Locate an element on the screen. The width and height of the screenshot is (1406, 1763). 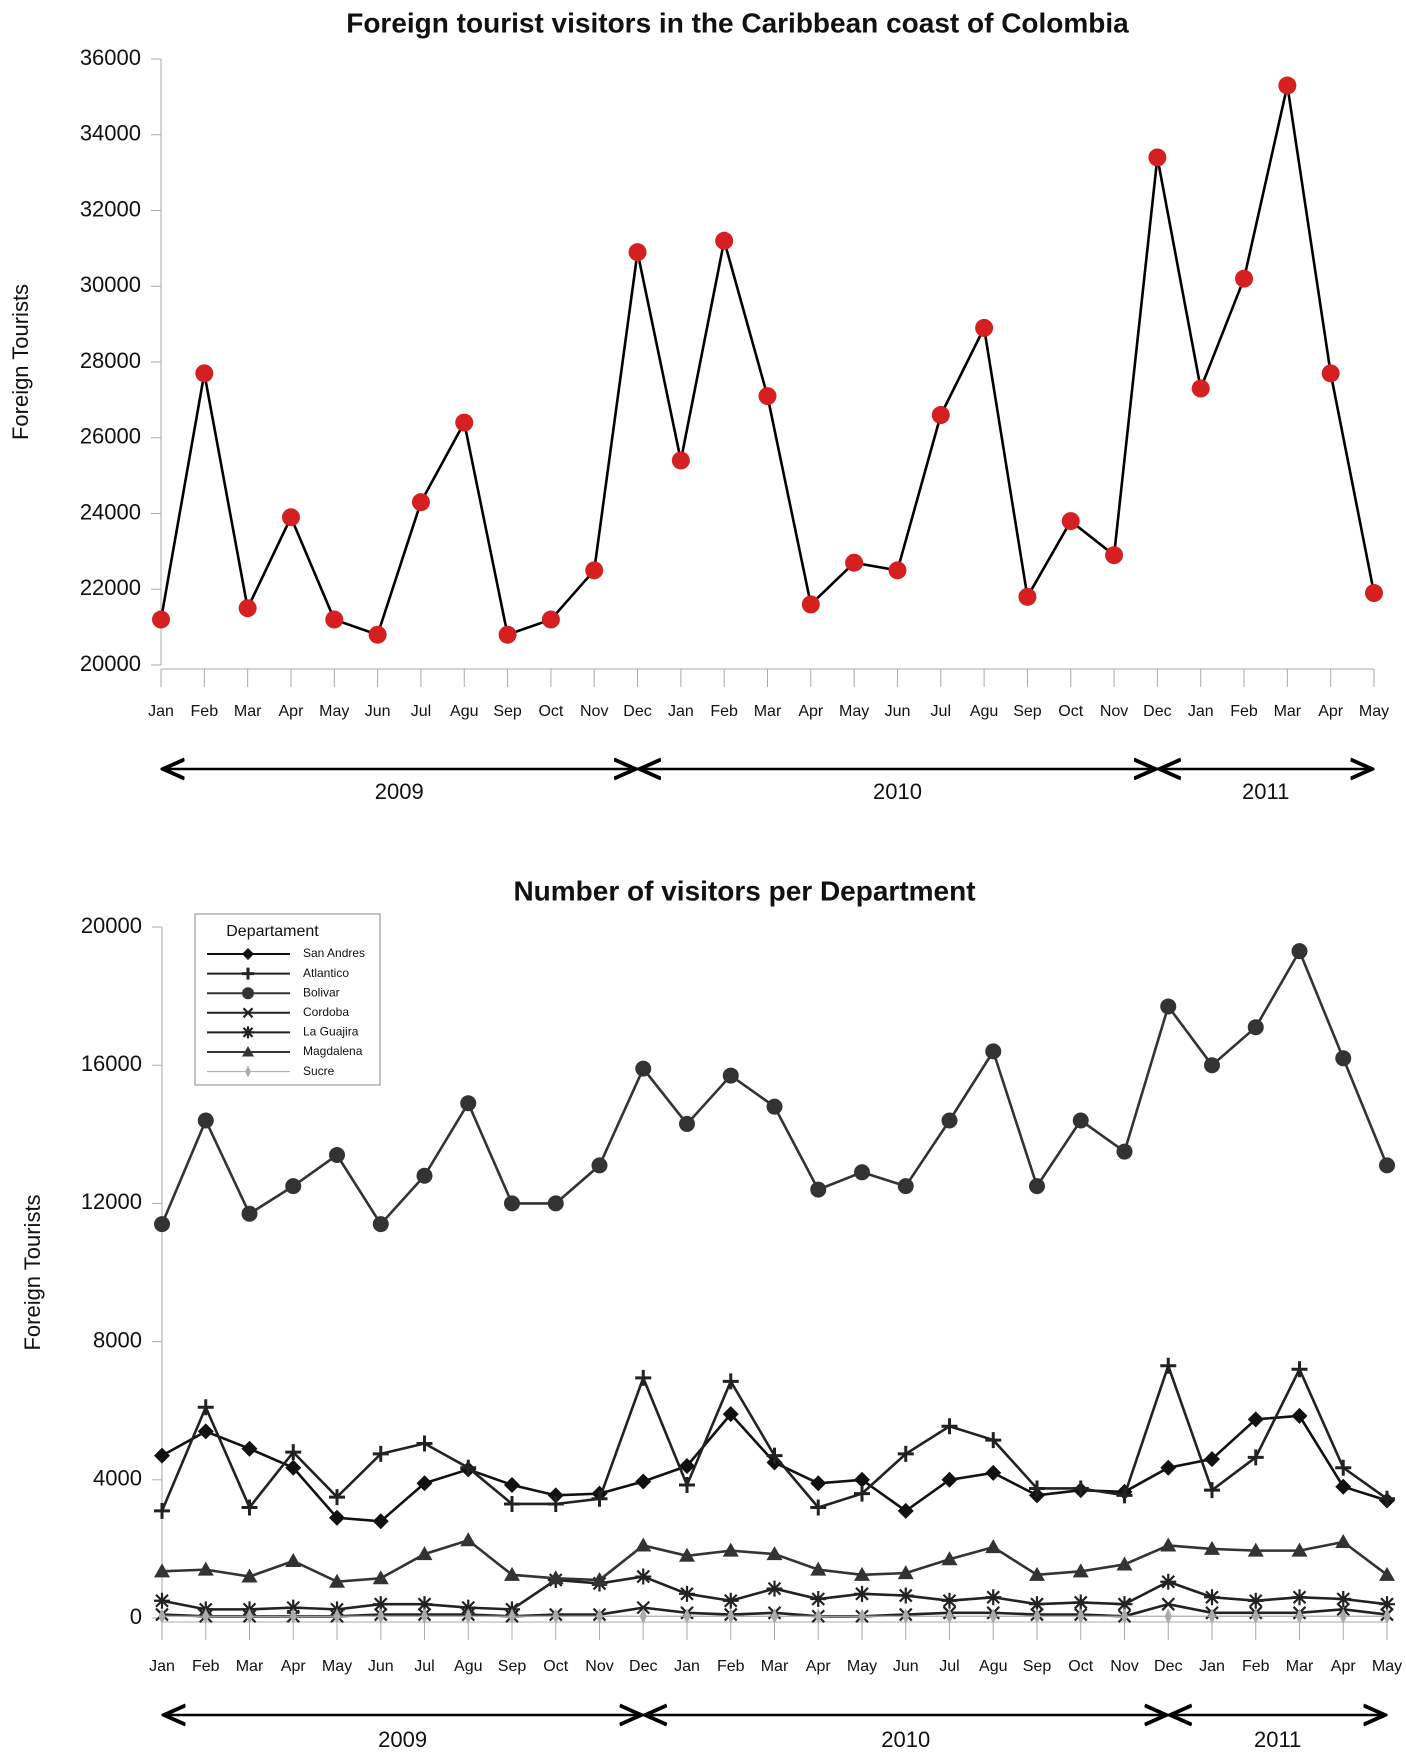
y-tick-label: 16000 is located at coordinates (111, 1063).